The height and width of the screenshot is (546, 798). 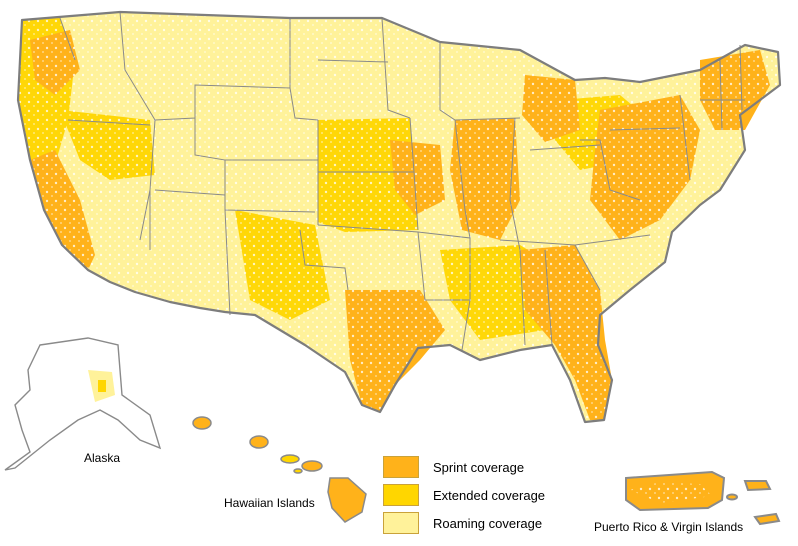 I want to click on legend-label-sprint: Sprint coverage, so click(x=479, y=467).